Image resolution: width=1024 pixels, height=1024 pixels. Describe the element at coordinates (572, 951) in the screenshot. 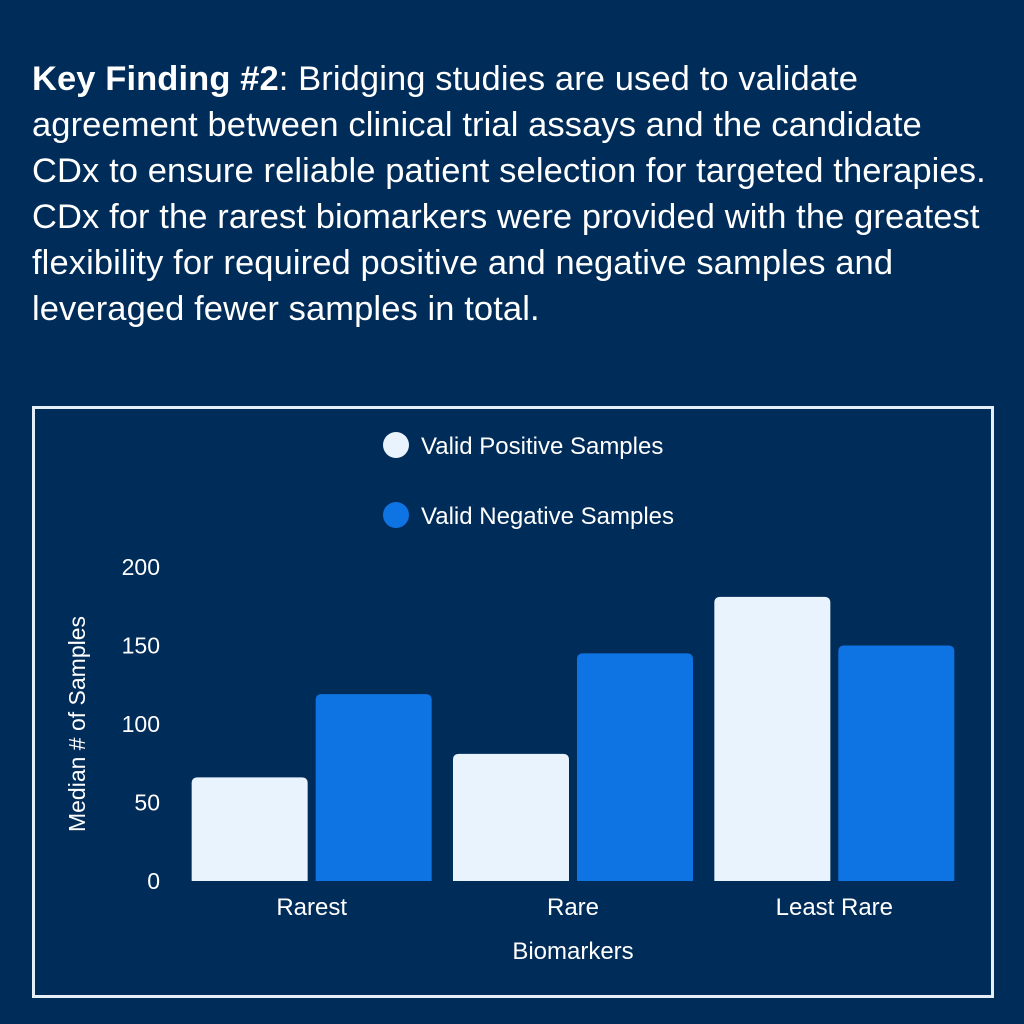

I see `x-axis-title: Biomarkers` at that location.